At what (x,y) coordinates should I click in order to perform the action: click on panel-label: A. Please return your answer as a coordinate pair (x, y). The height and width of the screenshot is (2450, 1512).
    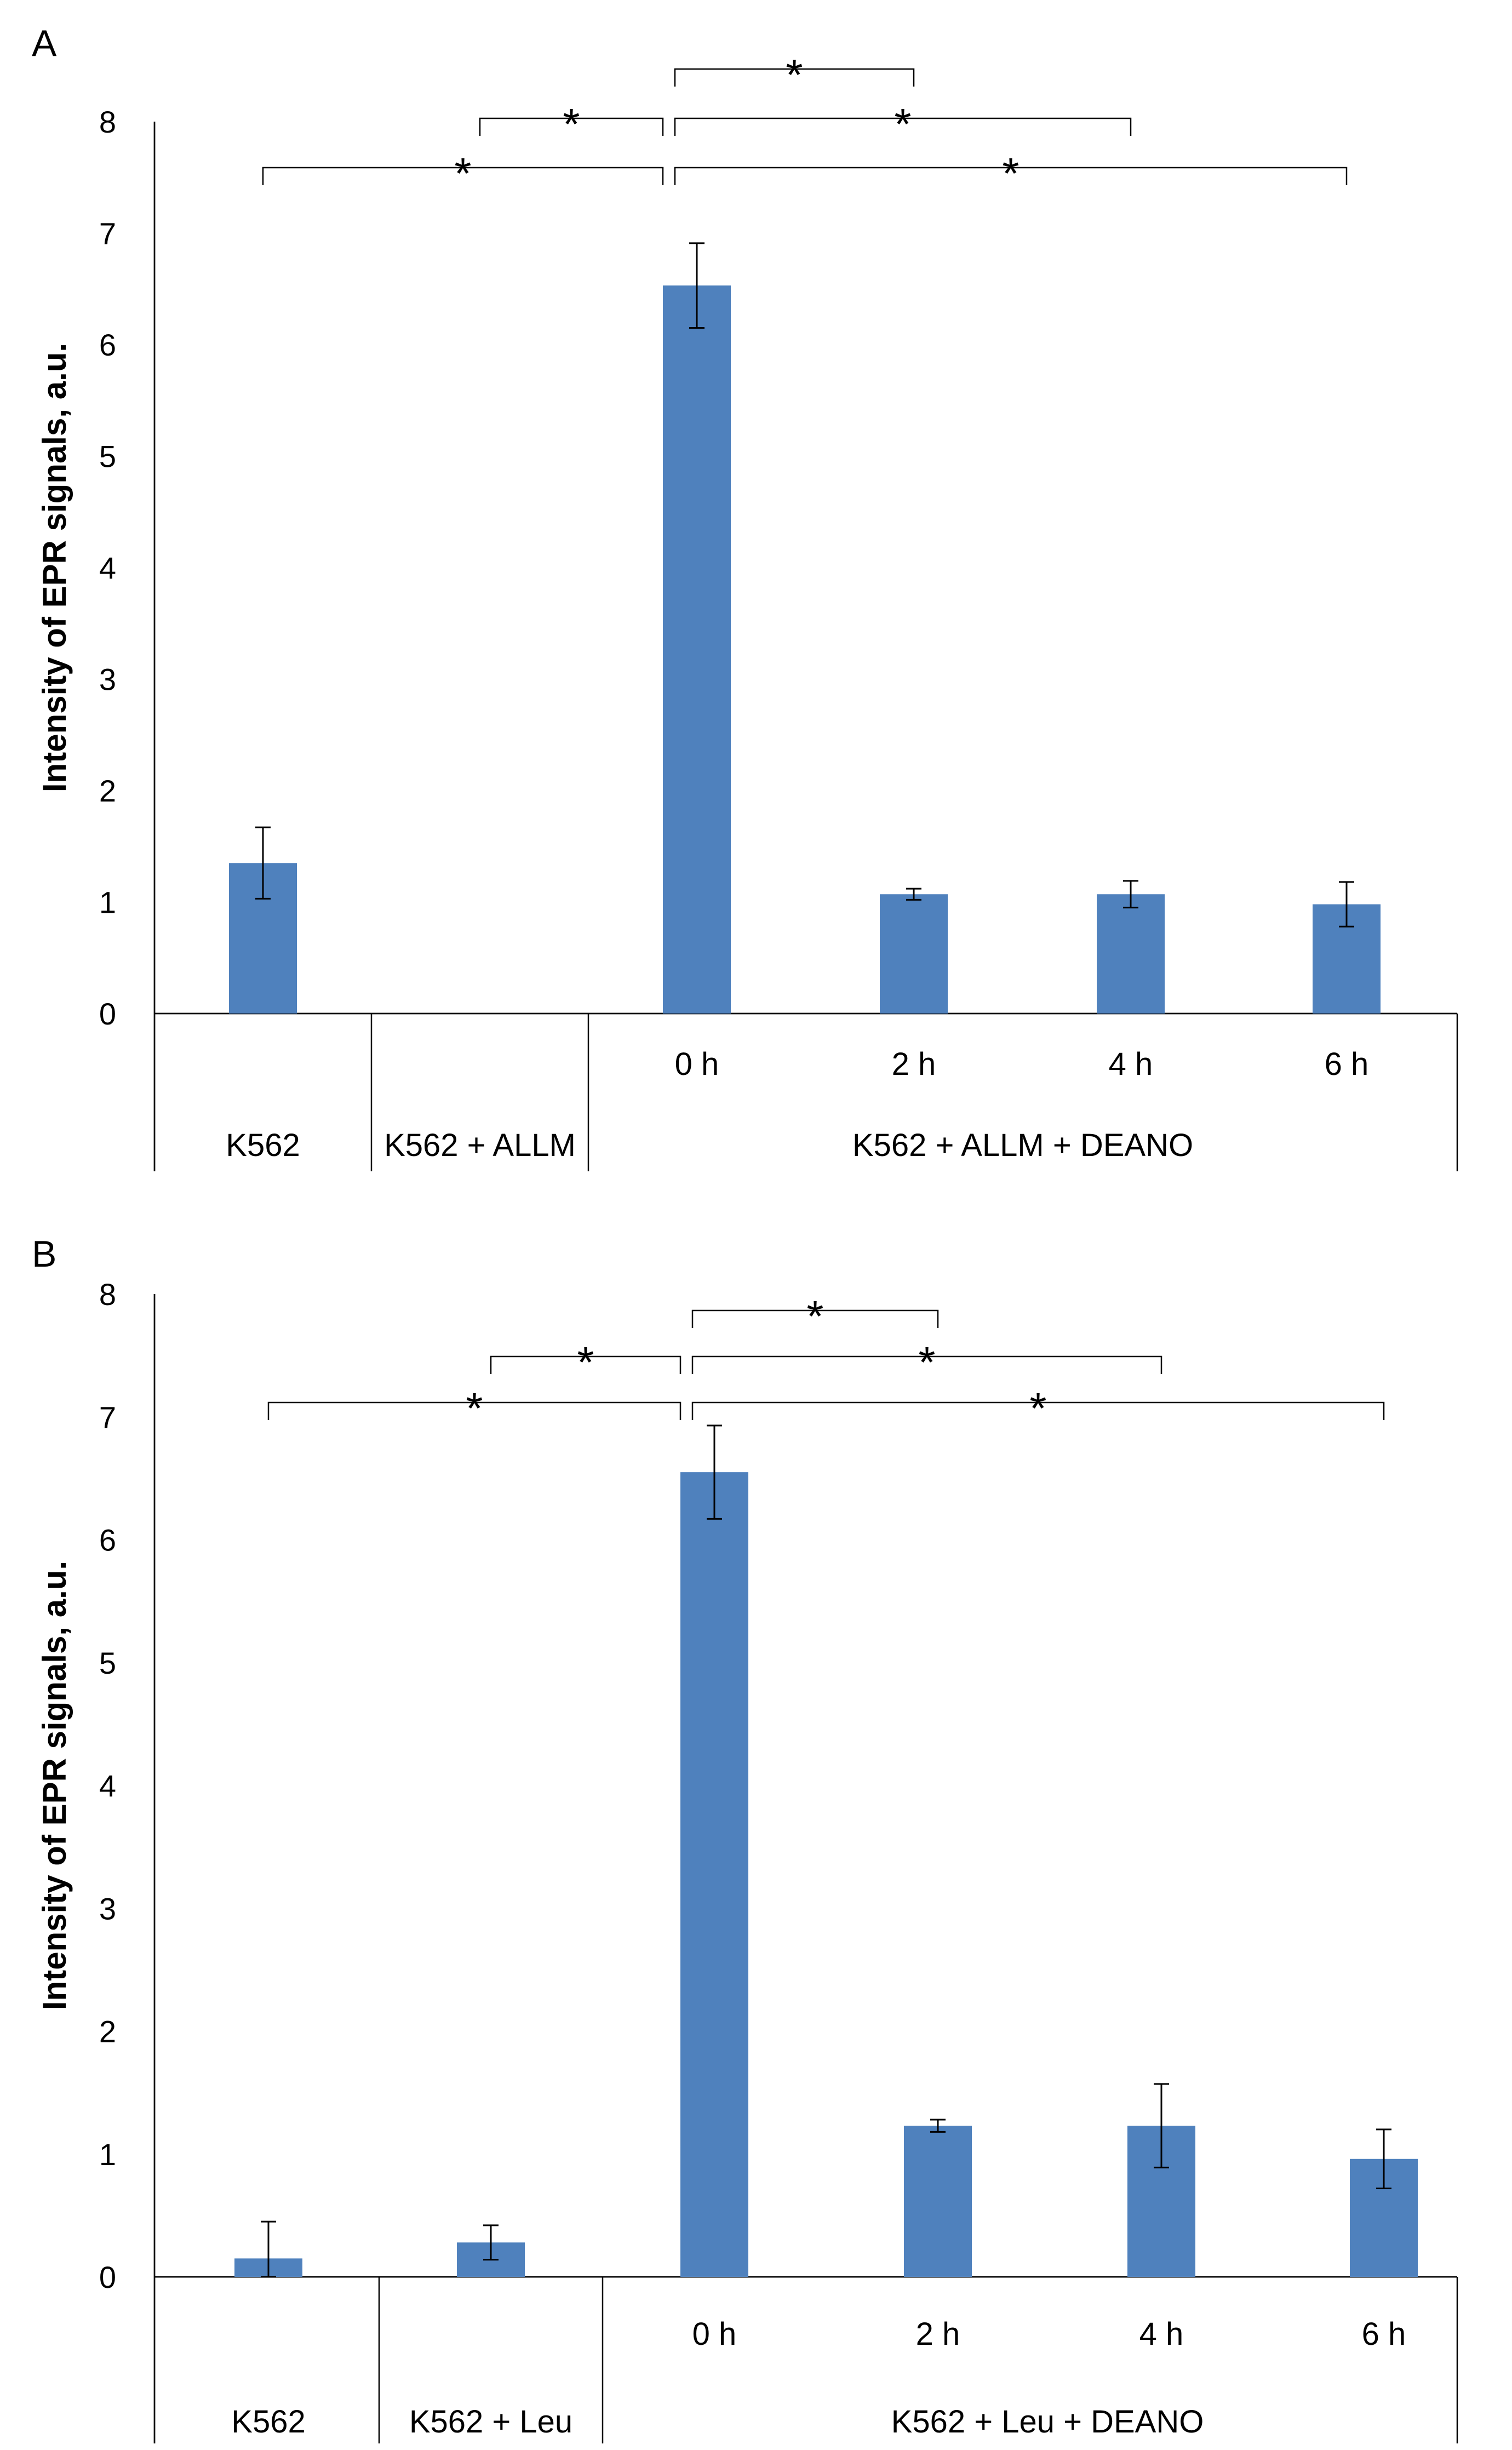
    Looking at the image, I should click on (44, 43).